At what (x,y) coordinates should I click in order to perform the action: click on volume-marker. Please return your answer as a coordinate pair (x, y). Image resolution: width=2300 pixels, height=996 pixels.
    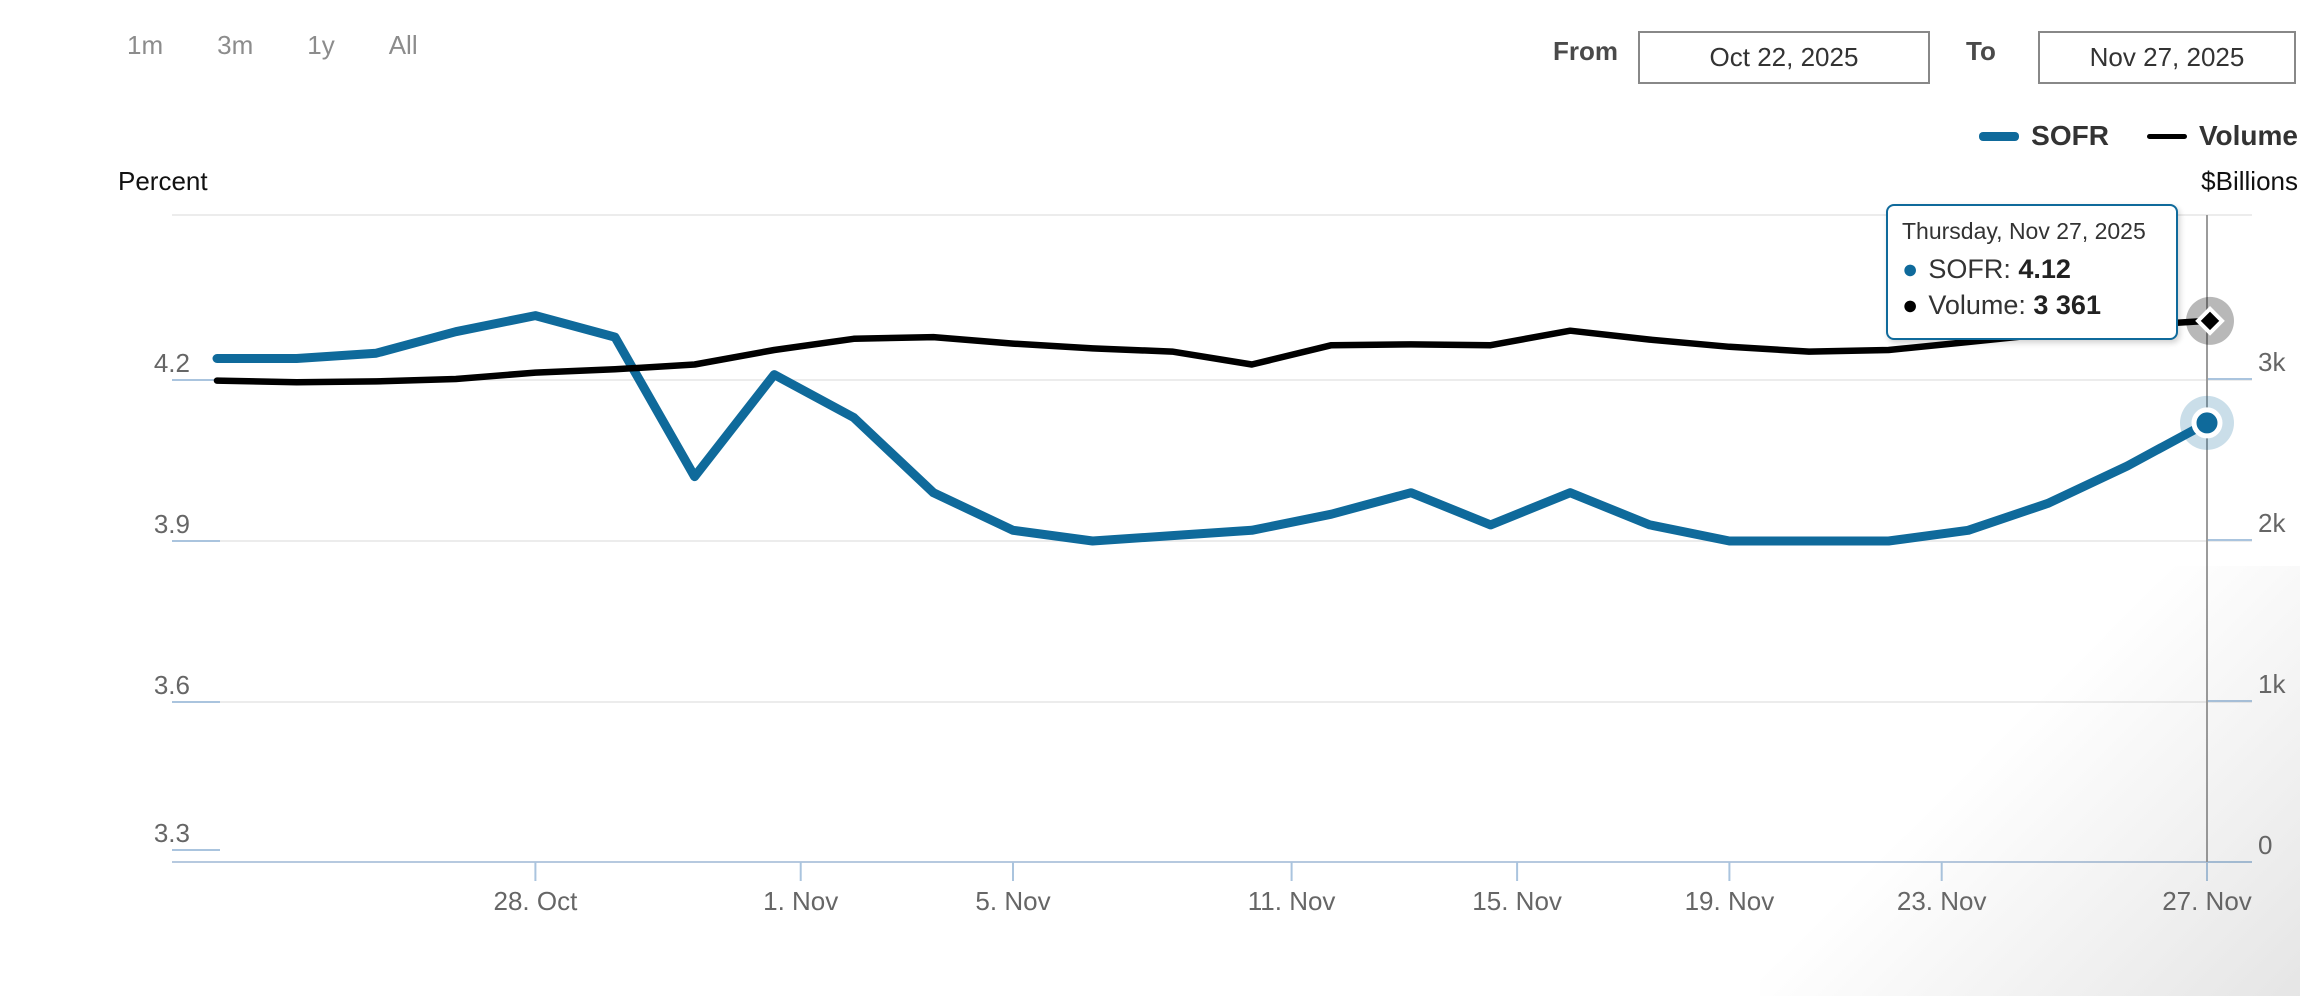
    Looking at the image, I should click on (2210, 321).